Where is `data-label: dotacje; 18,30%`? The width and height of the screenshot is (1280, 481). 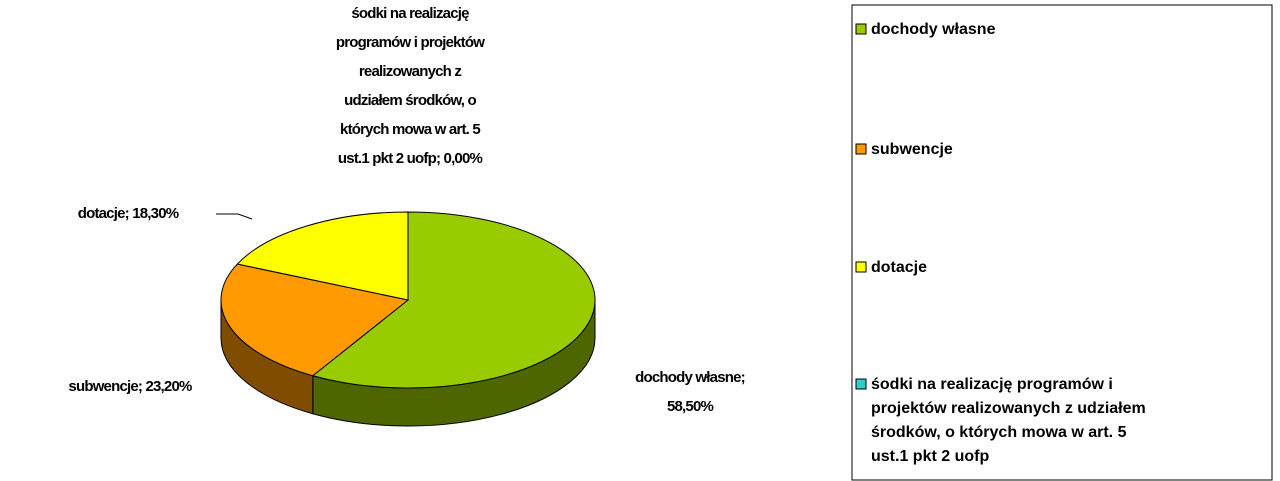 data-label: dotacje; 18,30% is located at coordinates (128, 213).